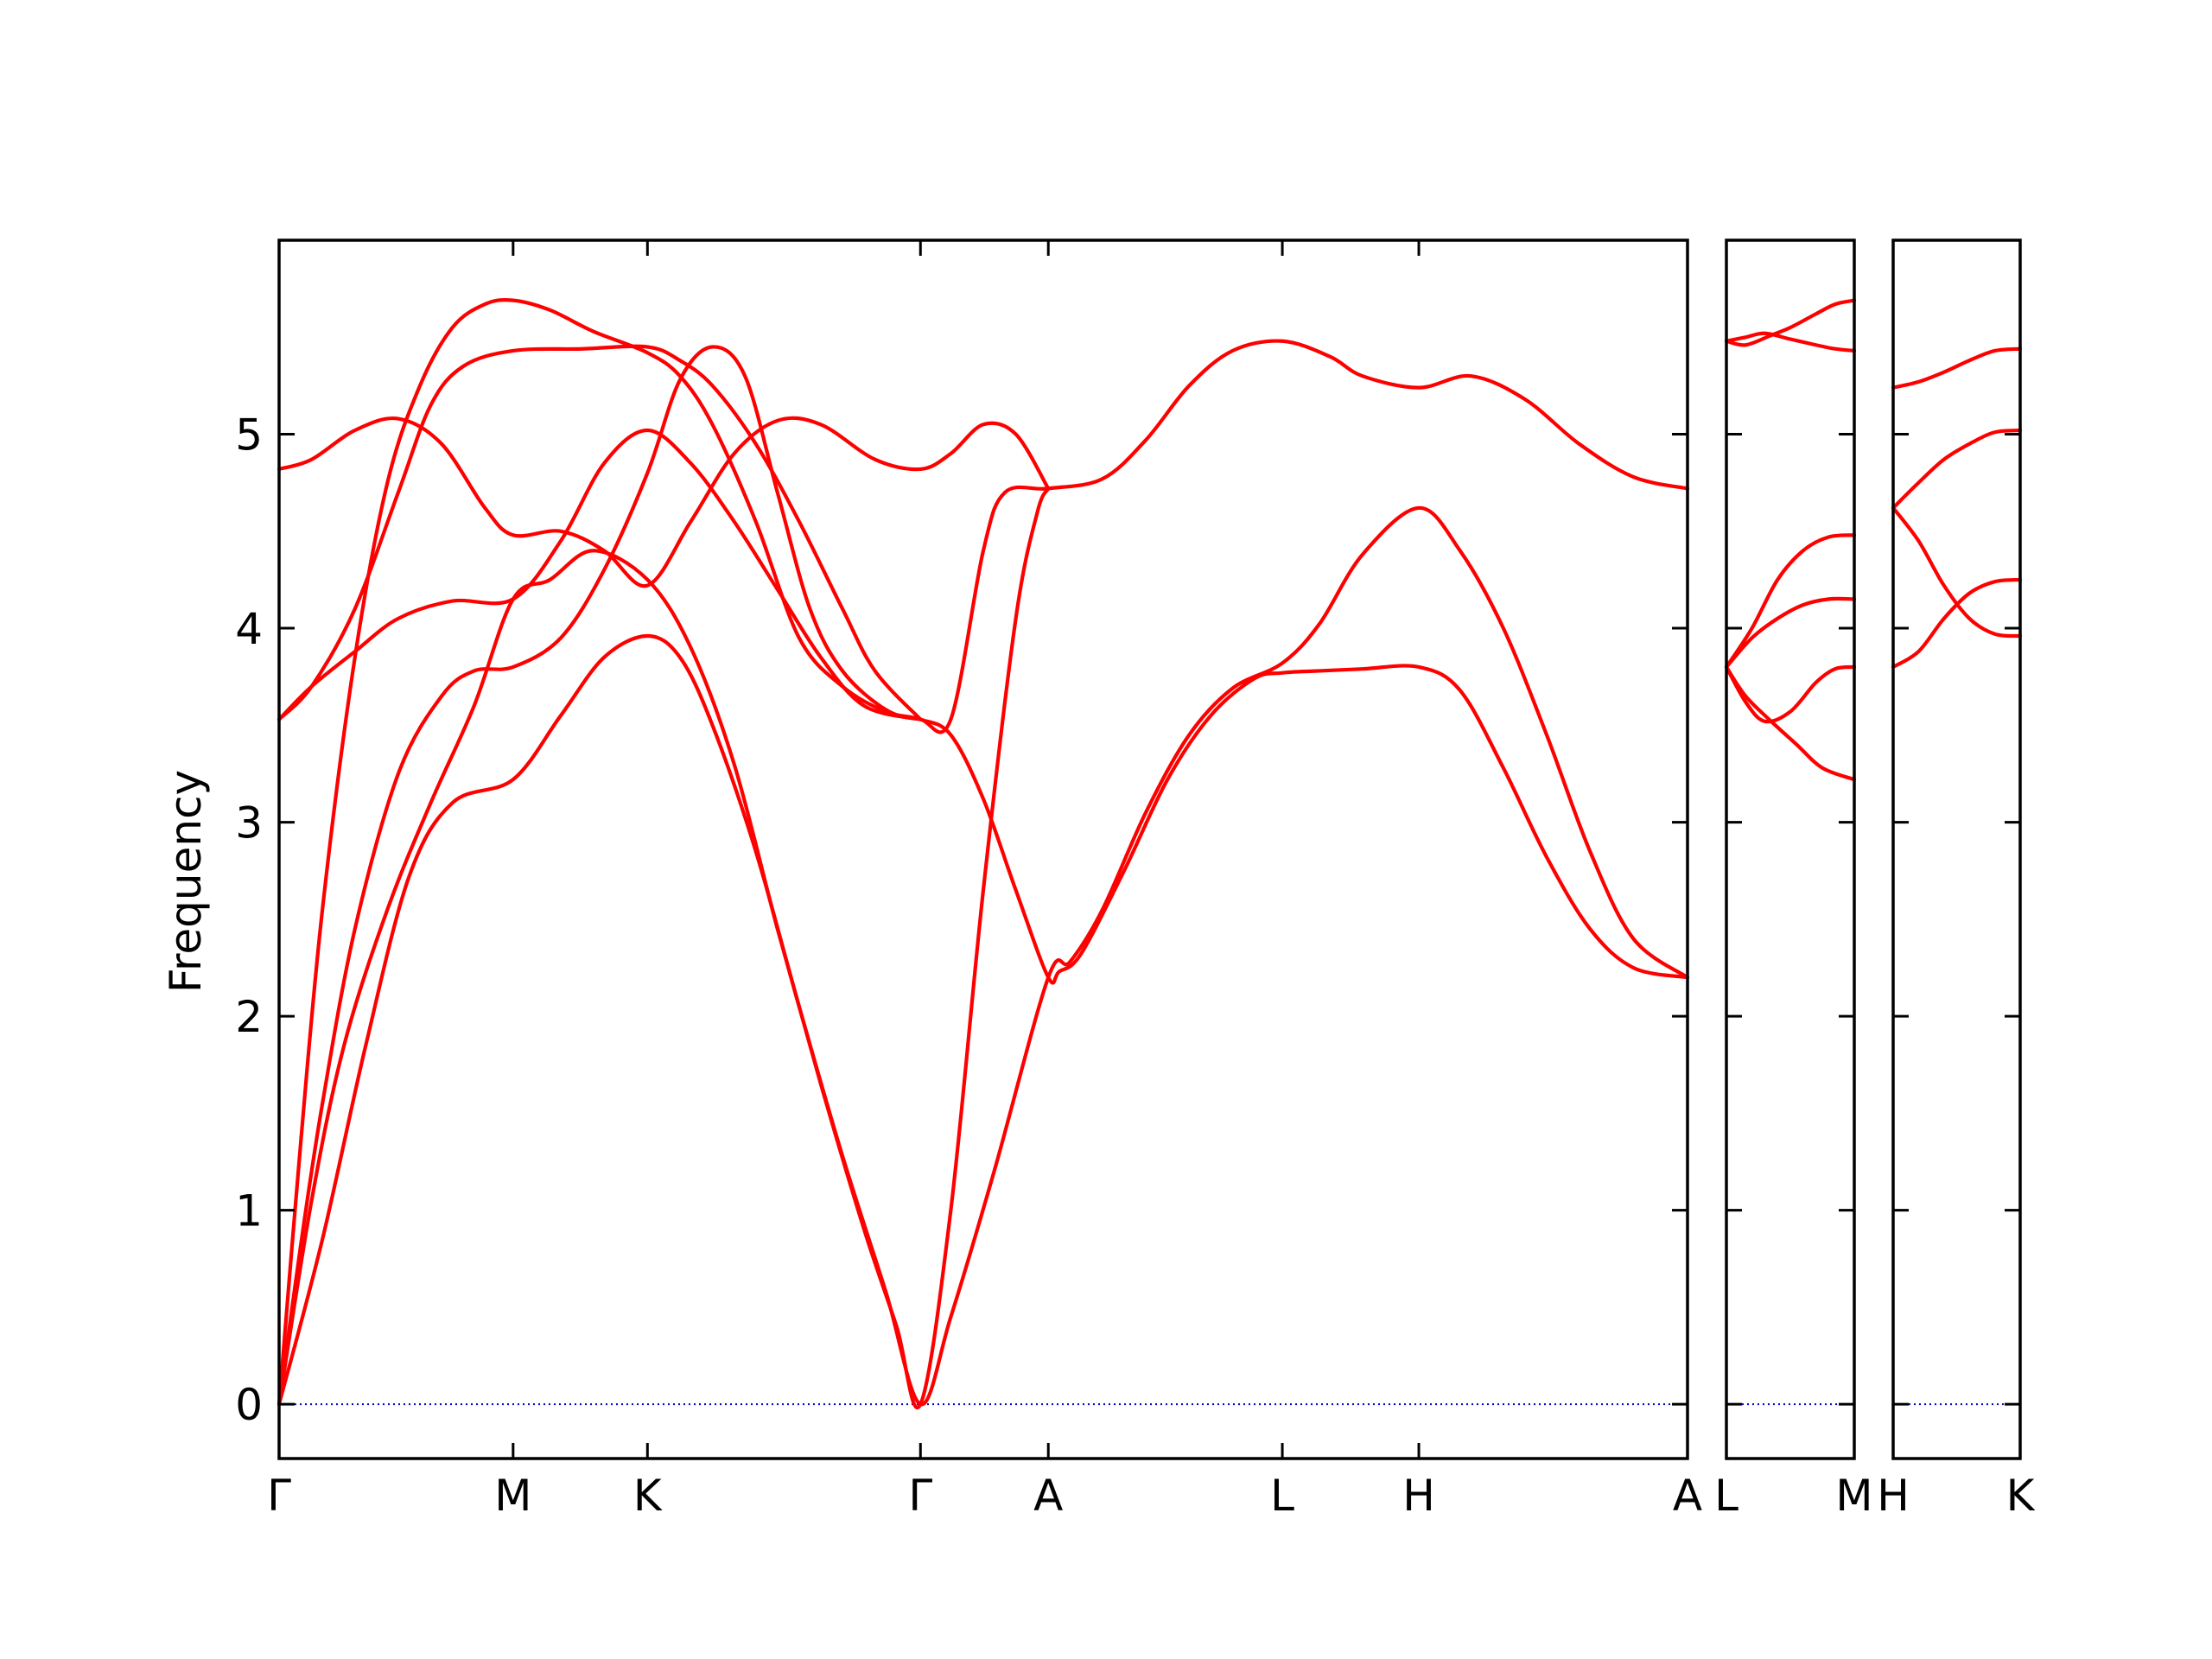 Image resolution: width=2212 pixels, height=1659 pixels. What do you see at coordinates (186, 881) in the screenshot?
I see `y-axis-label: Frequency` at bounding box center [186, 881].